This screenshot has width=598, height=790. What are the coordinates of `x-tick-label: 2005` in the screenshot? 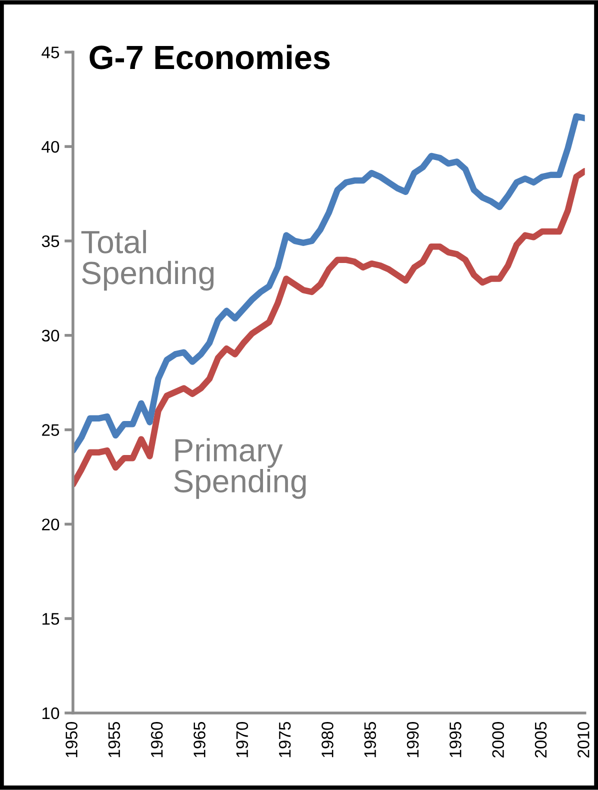 It's located at (540, 740).